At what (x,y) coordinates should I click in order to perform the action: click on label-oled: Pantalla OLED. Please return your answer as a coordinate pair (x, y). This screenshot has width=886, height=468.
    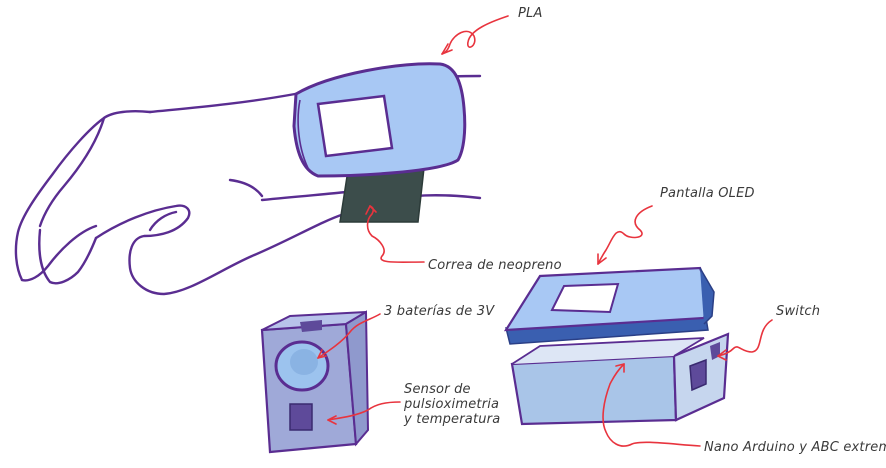
    Looking at the image, I should click on (707, 193).